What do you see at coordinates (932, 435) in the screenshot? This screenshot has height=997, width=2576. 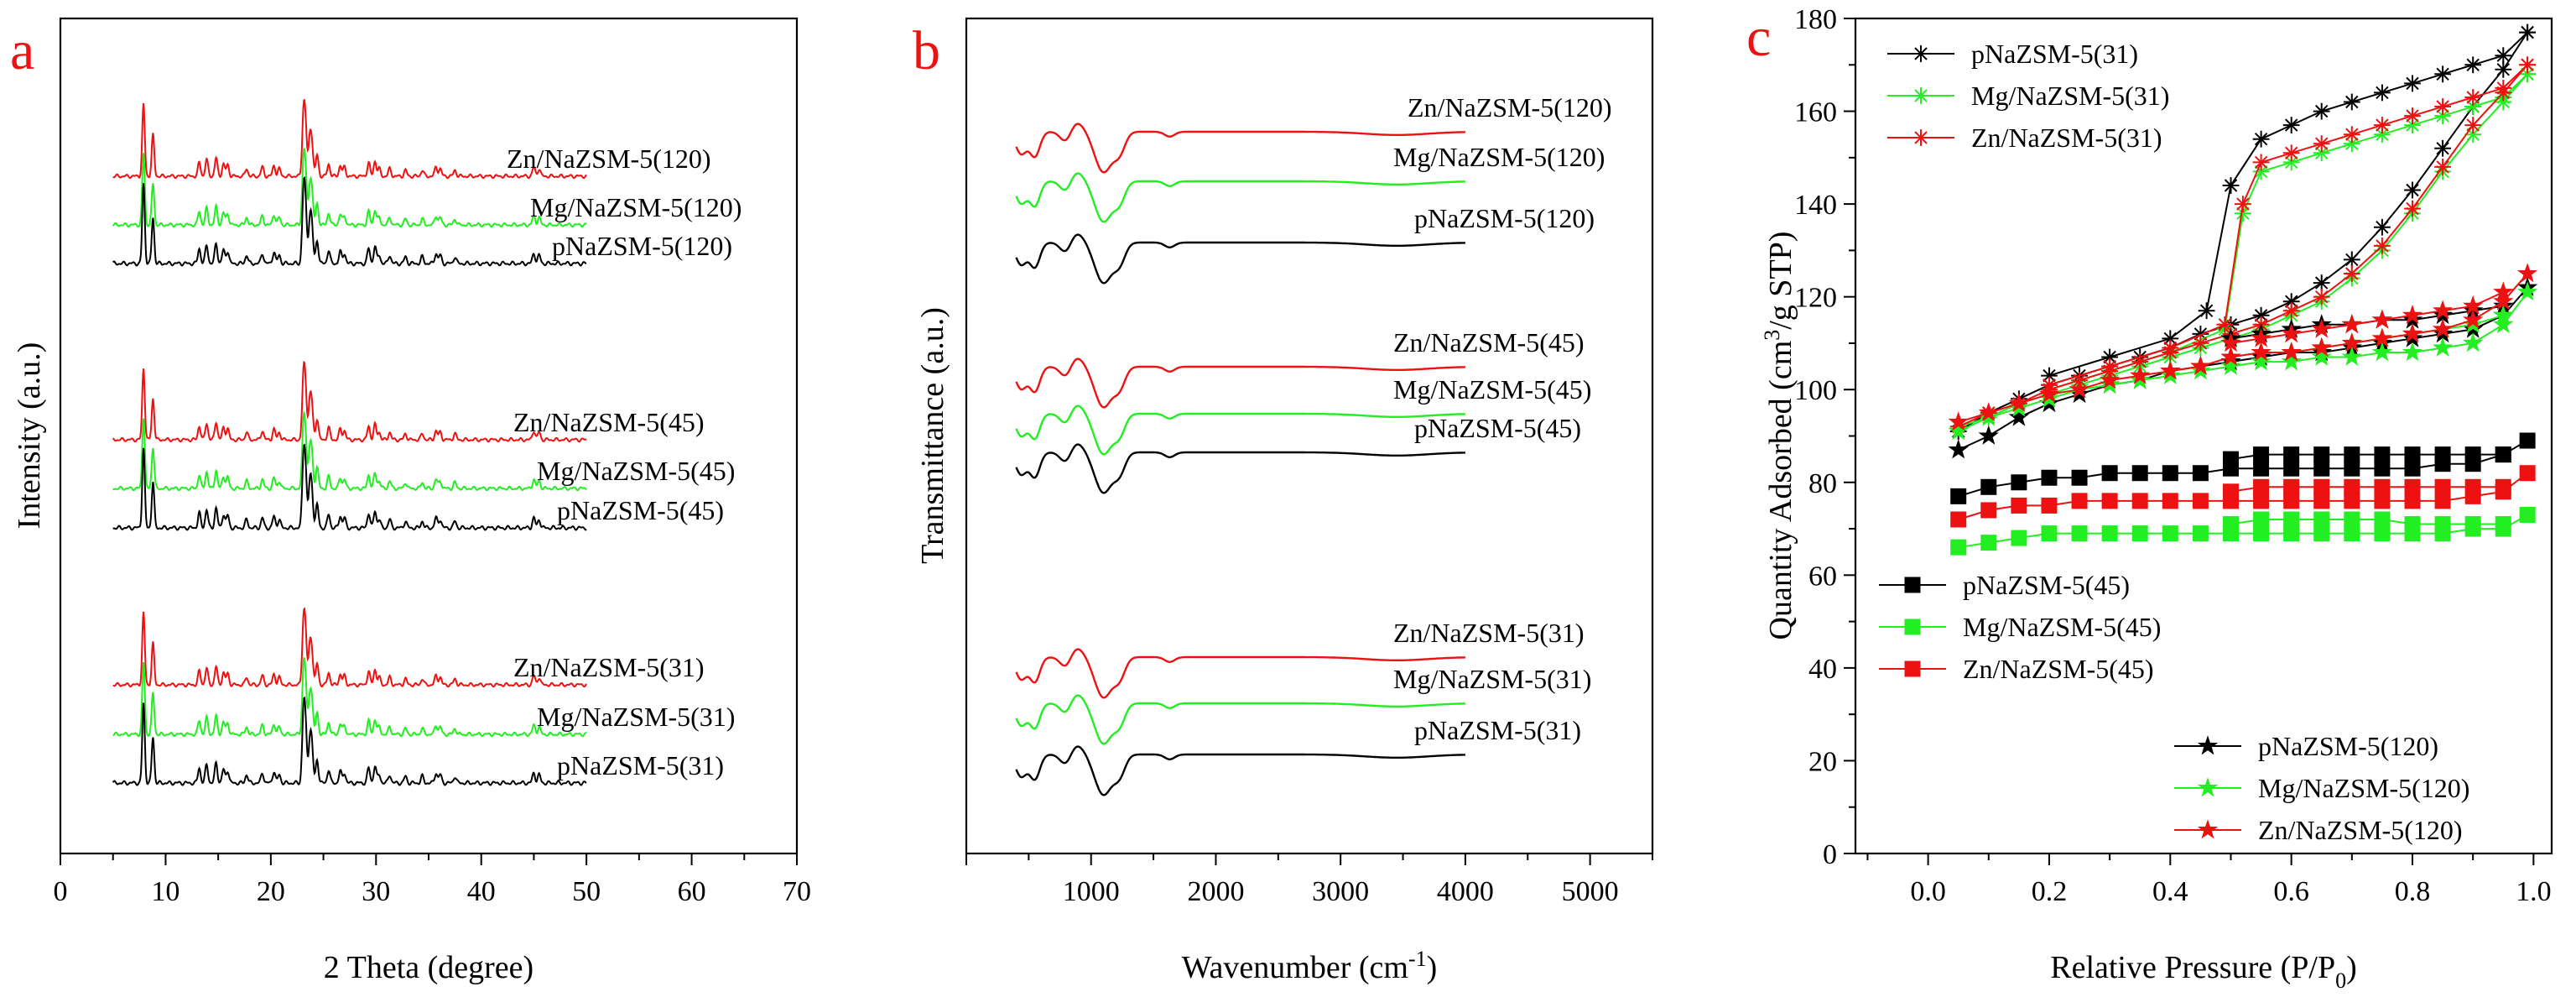 I see `b-y-axis-title: Transmittance (a.u.)` at bounding box center [932, 435].